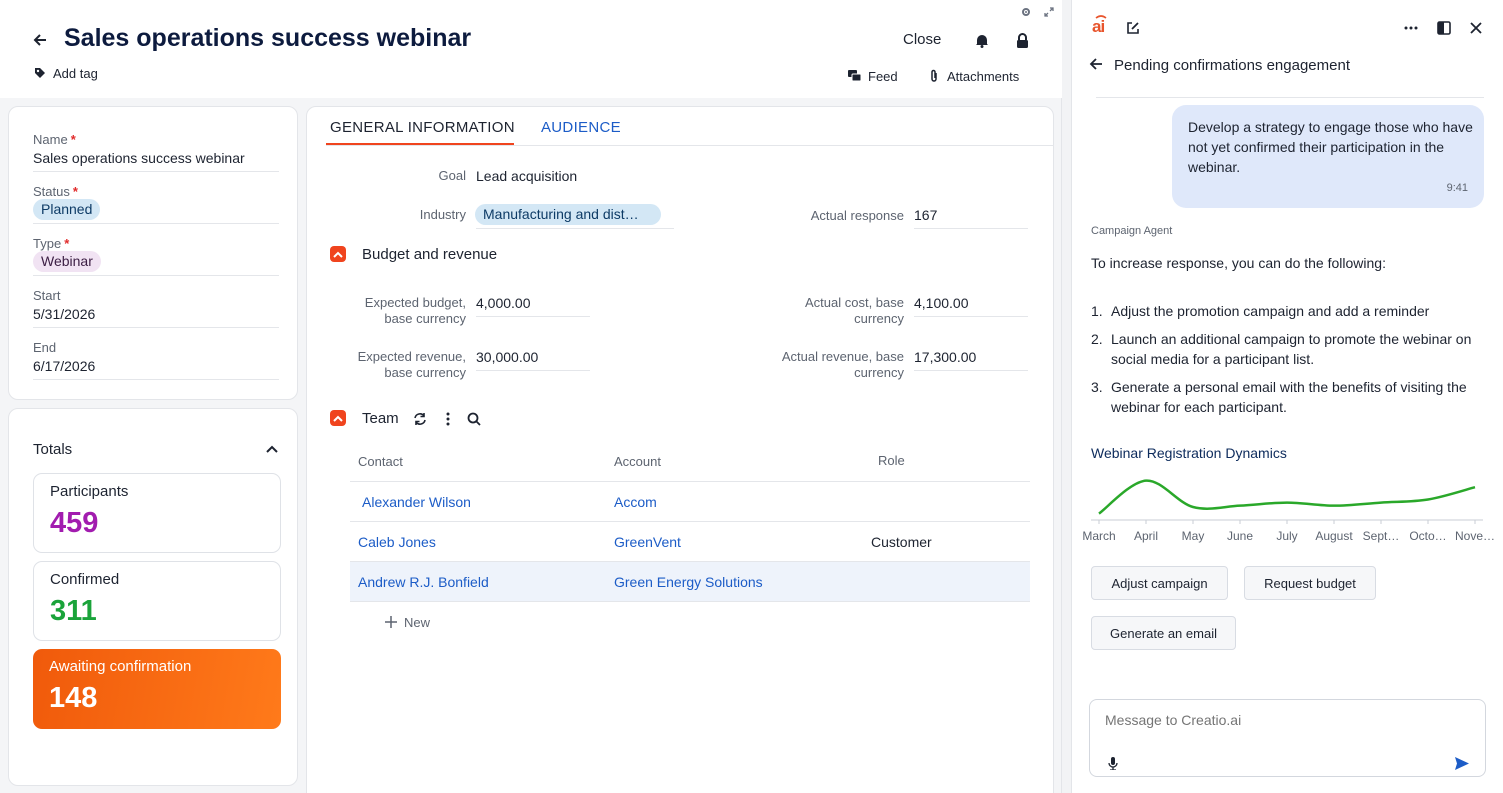 This screenshot has height=793, width=1503. I want to click on tab-general-information: GENERAL INFORMATION, so click(422, 127).